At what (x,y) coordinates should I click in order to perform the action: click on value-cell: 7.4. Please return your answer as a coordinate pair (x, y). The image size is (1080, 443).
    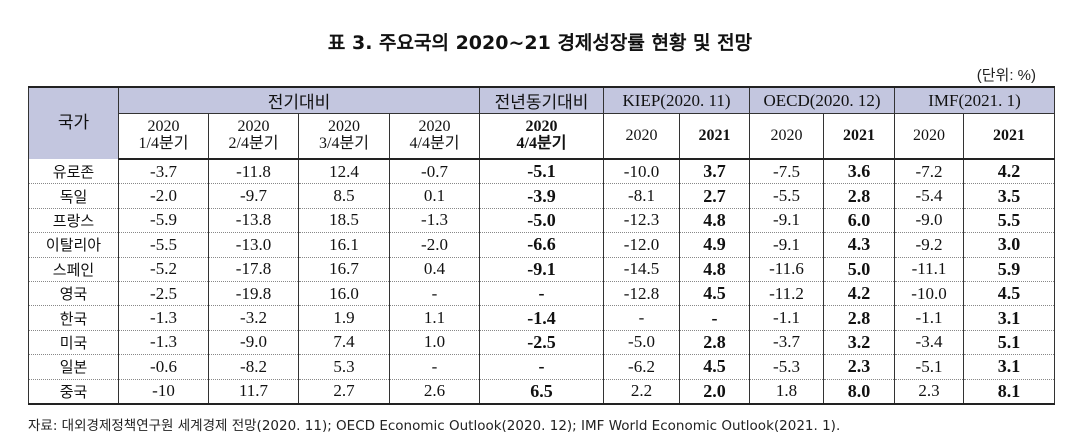
    Looking at the image, I should click on (344, 343).